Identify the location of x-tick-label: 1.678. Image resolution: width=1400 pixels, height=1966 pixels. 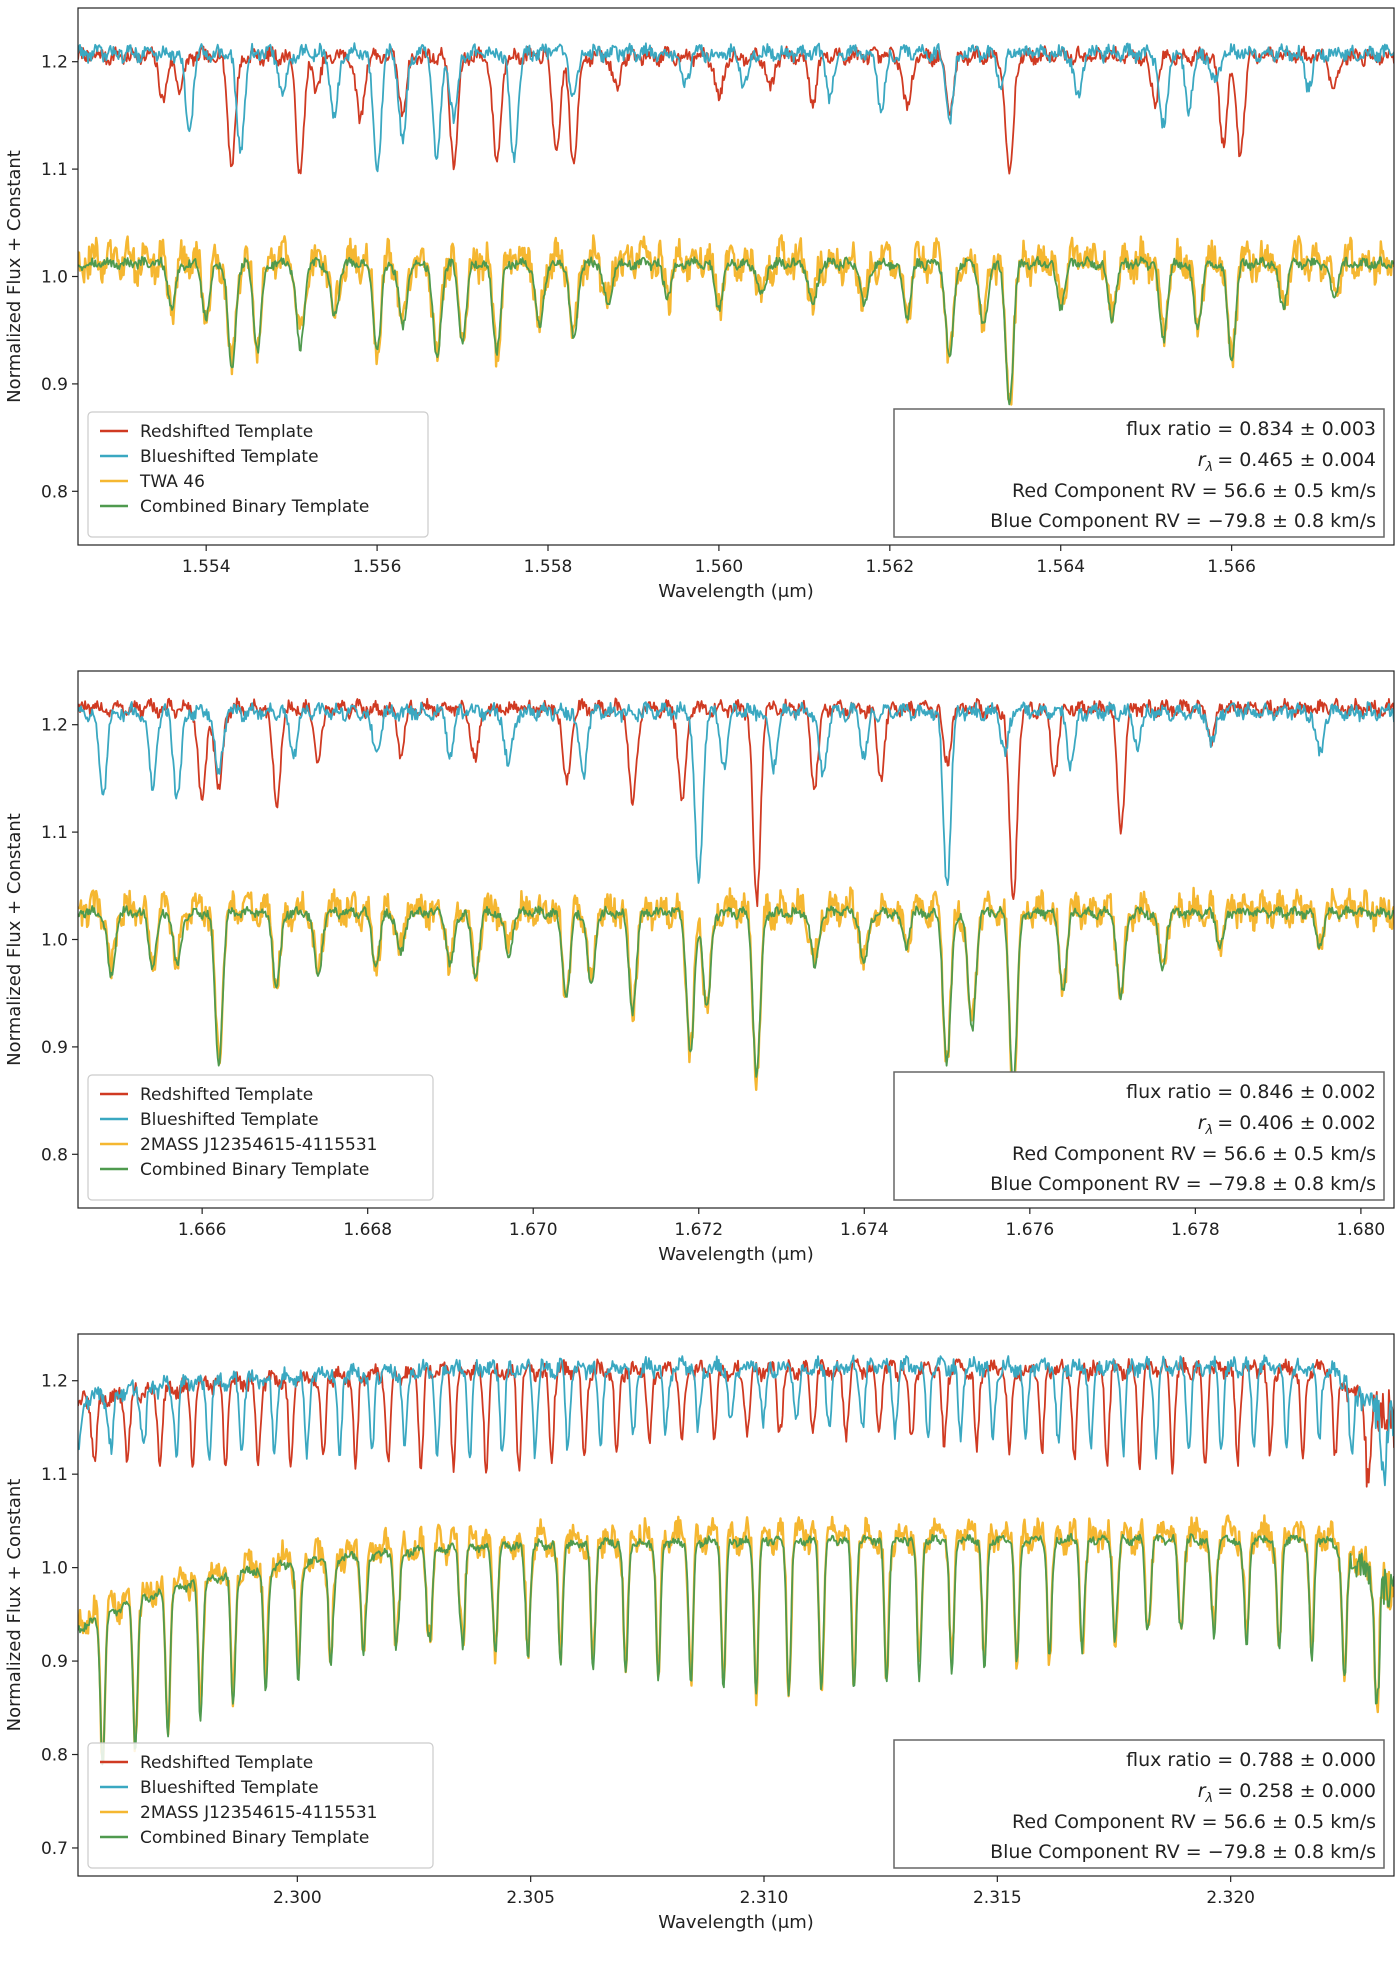
(1195, 1230).